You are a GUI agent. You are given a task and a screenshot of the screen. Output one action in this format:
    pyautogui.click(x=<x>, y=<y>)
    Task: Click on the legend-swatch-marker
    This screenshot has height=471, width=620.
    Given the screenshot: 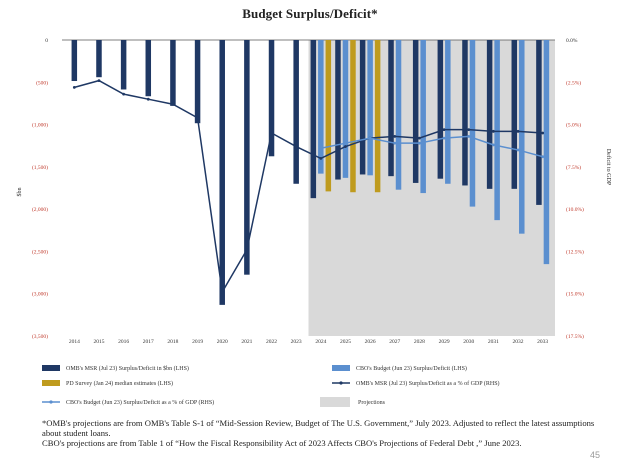 What is the action you would take?
    pyautogui.click(x=51, y=402)
    